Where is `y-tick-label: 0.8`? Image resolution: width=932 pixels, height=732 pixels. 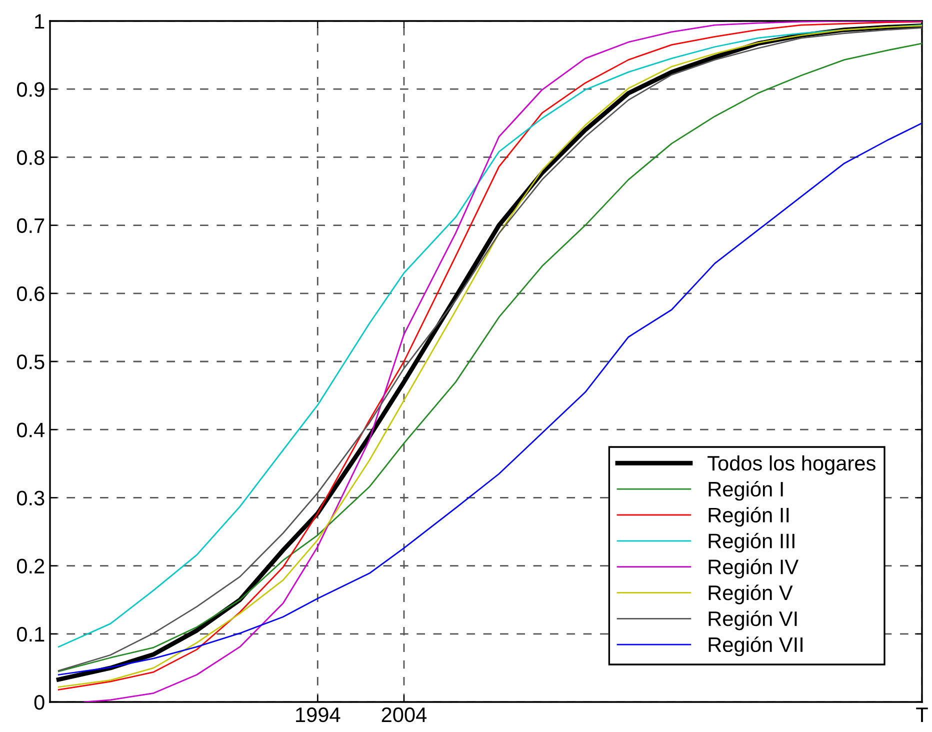 y-tick-label: 0.8 is located at coordinates (30, 157).